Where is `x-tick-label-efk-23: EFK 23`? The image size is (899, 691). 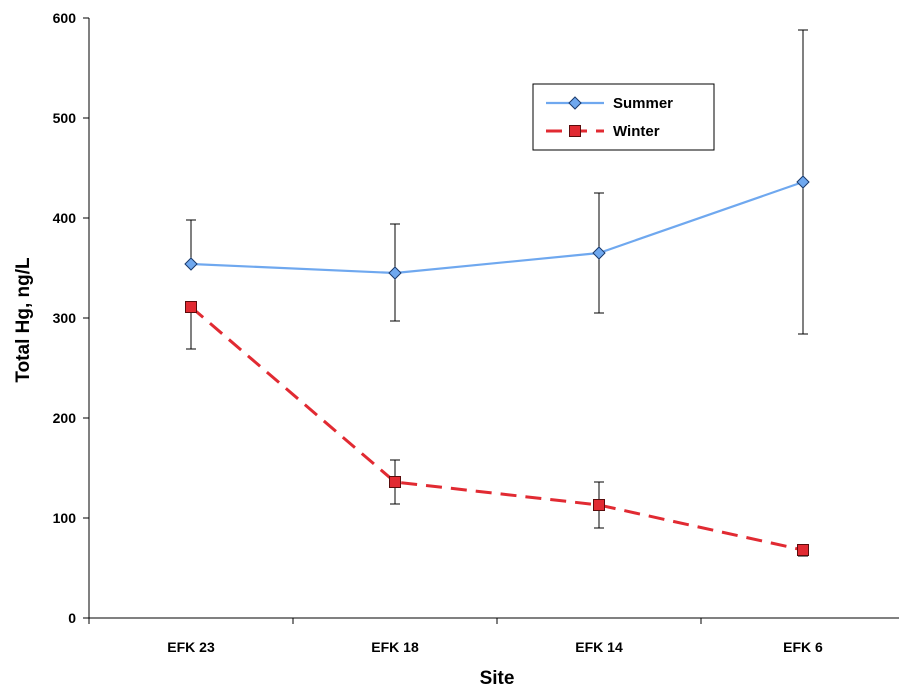
x-tick-label-efk-23: EFK 23 is located at coordinates (191, 647).